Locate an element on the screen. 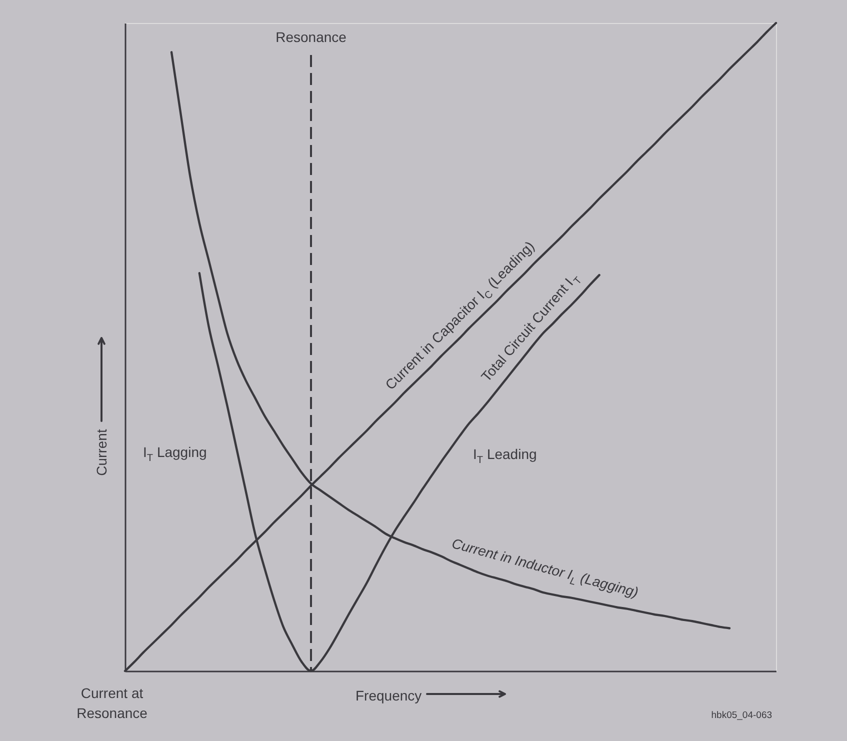 The height and width of the screenshot is (741, 847). text: Current at Resonance is located at coordinates (112, 703).